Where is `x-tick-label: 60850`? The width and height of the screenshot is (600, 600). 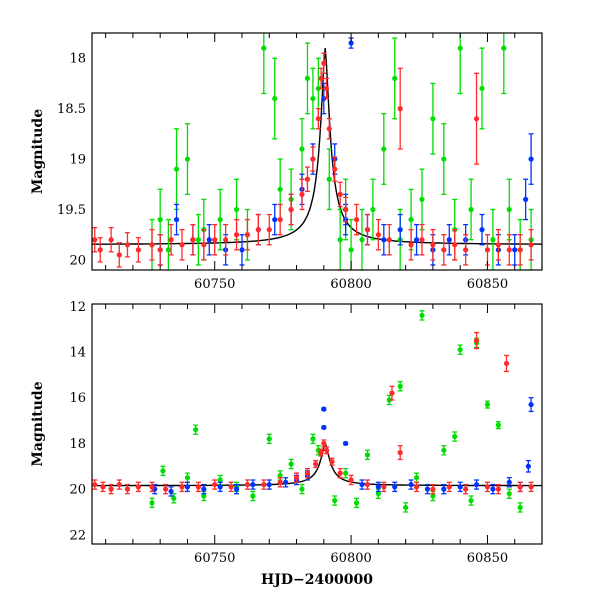 x-tick-label: 60850 is located at coordinates (487, 284).